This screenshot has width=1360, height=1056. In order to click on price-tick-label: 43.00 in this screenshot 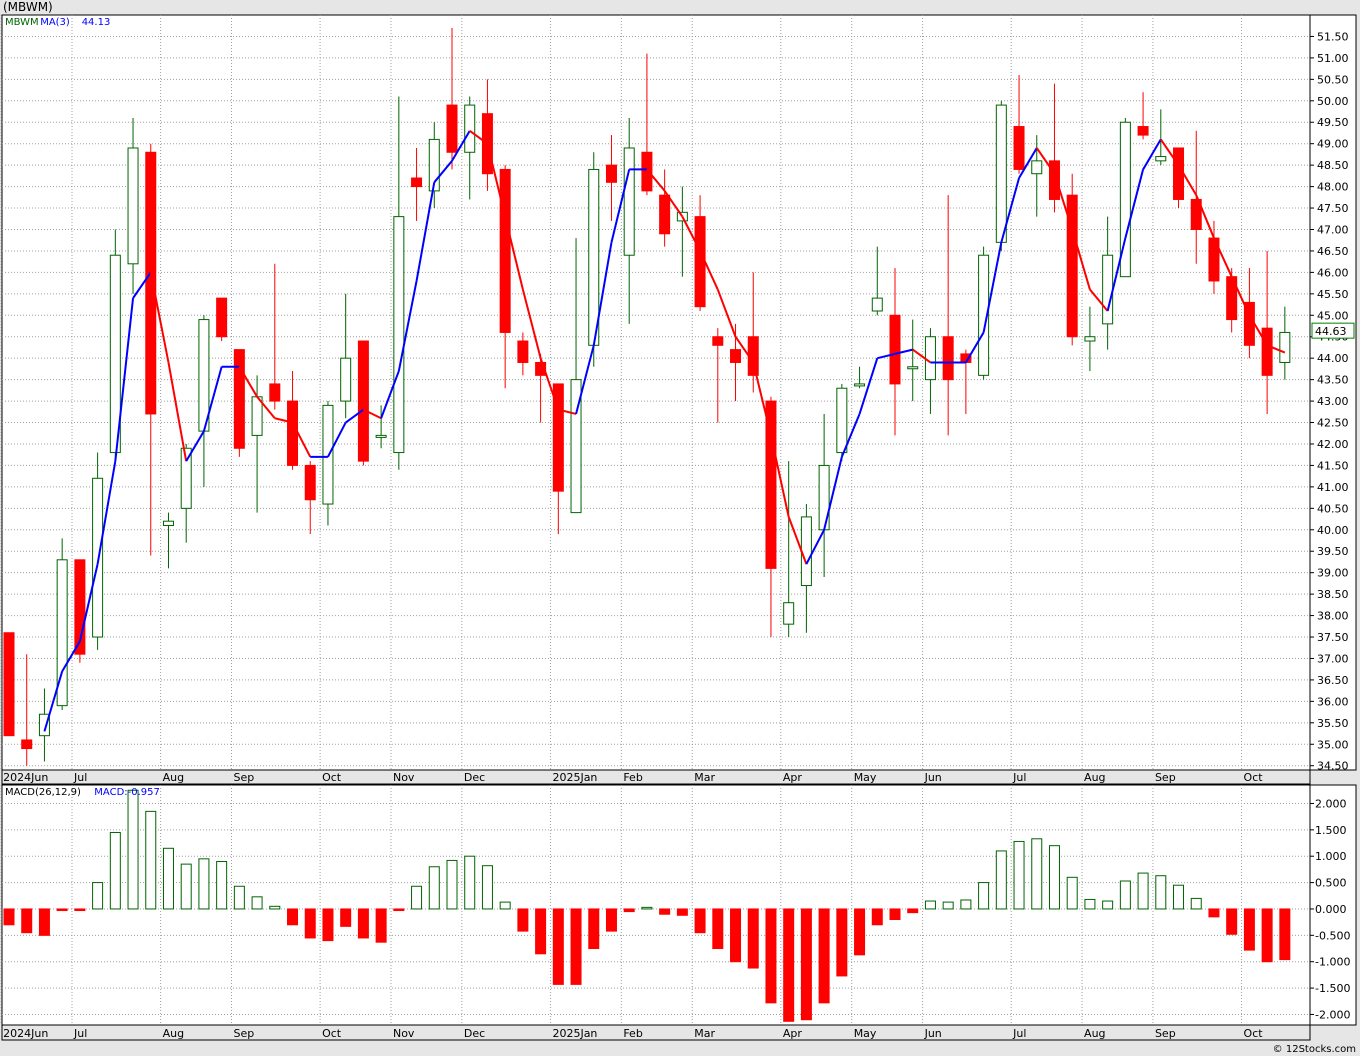, I will do `click(1333, 401)`.